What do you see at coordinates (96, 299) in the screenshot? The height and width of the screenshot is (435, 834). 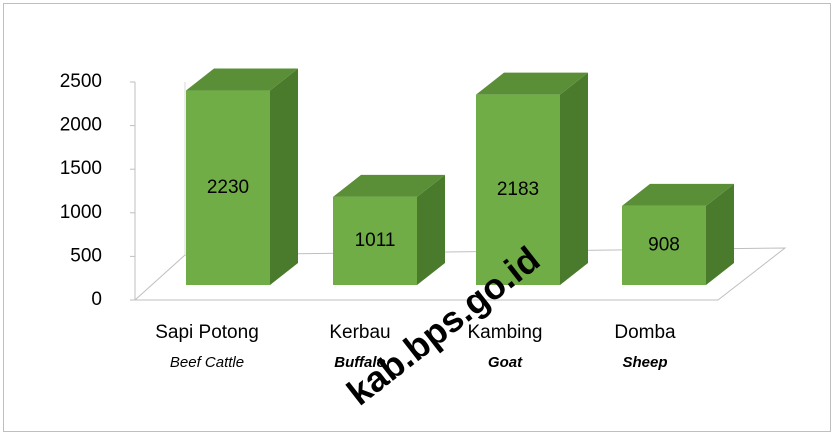 I see `y-tick-label: 0` at bounding box center [96, 299].